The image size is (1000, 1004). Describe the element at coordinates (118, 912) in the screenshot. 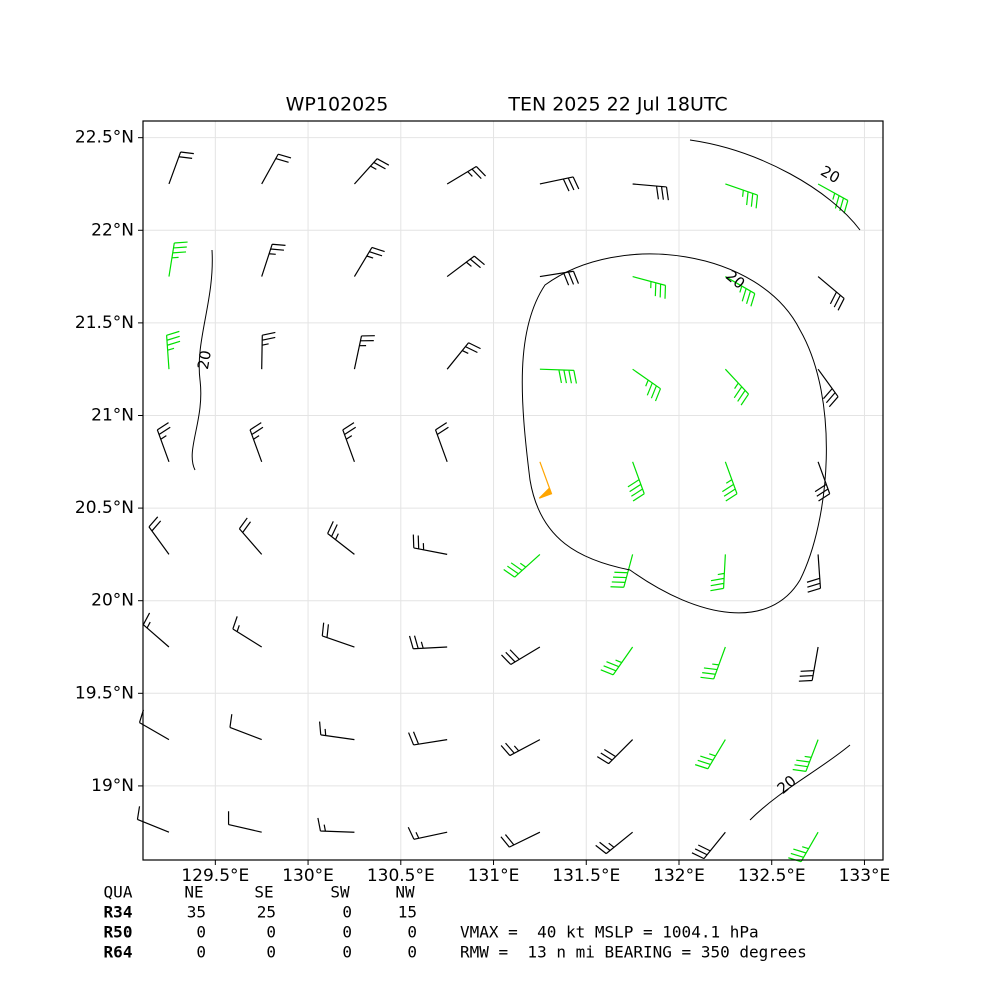

I see `table-row-label: R34` at that location.